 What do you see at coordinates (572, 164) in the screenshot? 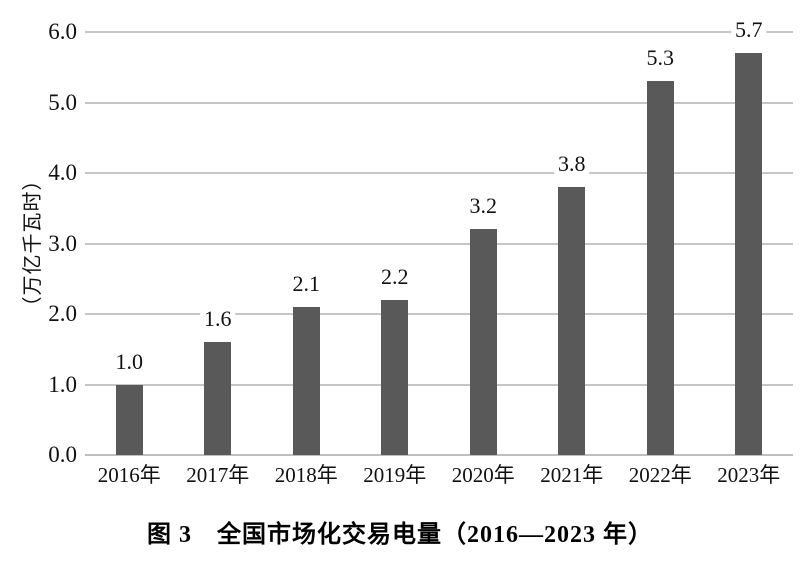
I see `bar-value-label: 3.8` at bounding box center [572, 164].